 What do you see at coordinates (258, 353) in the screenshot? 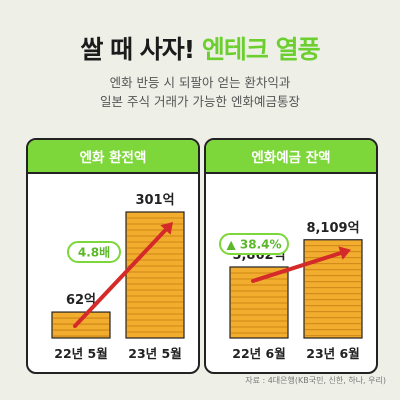
I see `category-label: 22년 6월` at bounding box center [258, 353].